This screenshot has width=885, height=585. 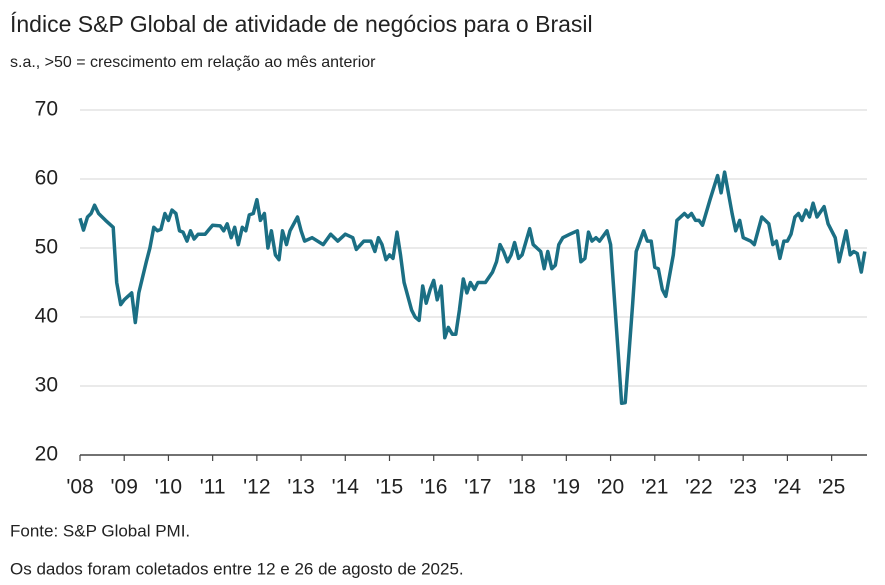 I want to click on y-tick-label: 50, so click(x=46, y=247).